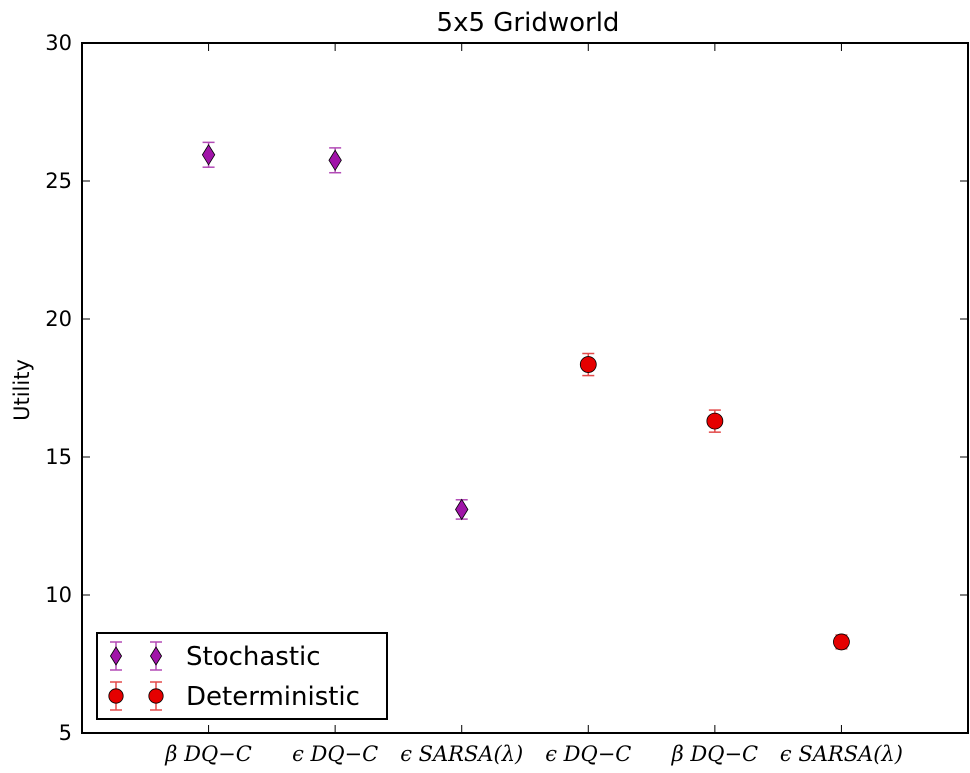  I want to click on legend-items: Stochastic Deterministic, so click(234, 676).